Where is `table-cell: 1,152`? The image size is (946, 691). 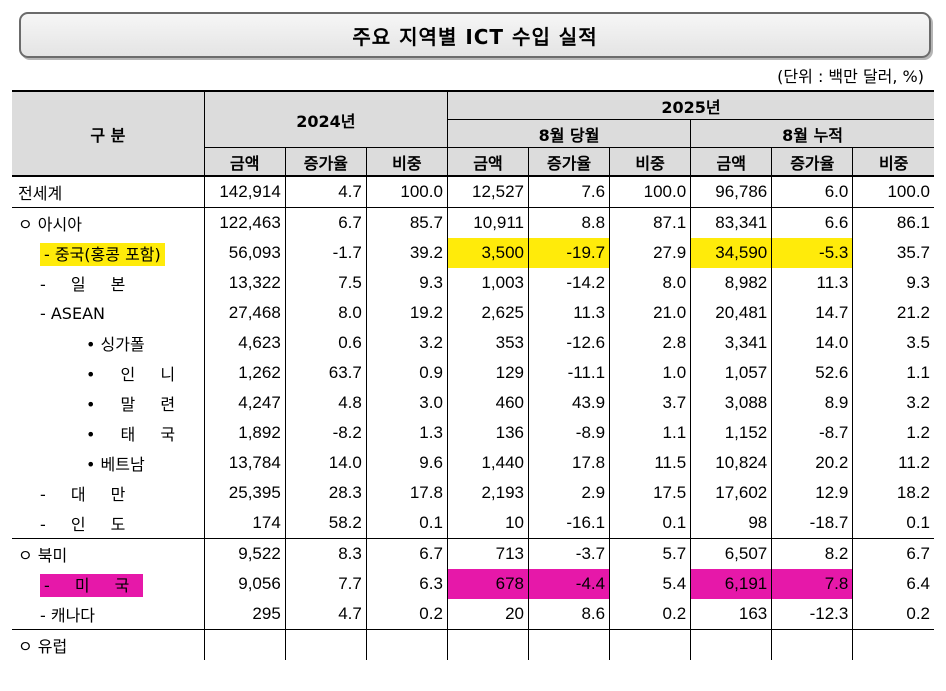 table-cell: 1,152 is located at coordinates (731, 433).